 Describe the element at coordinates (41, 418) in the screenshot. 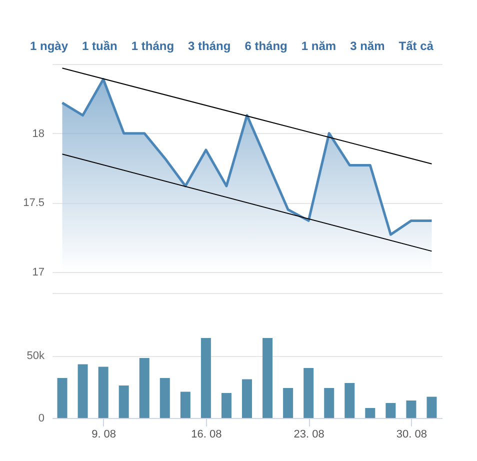

I see `y-tick-label: 0` at that location.